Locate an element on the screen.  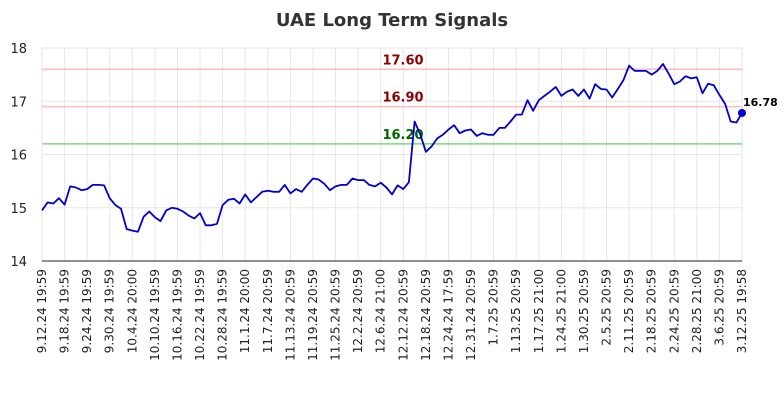
x-tick-label: 12.6.24 21:00 is located at coordinates (381, 311).